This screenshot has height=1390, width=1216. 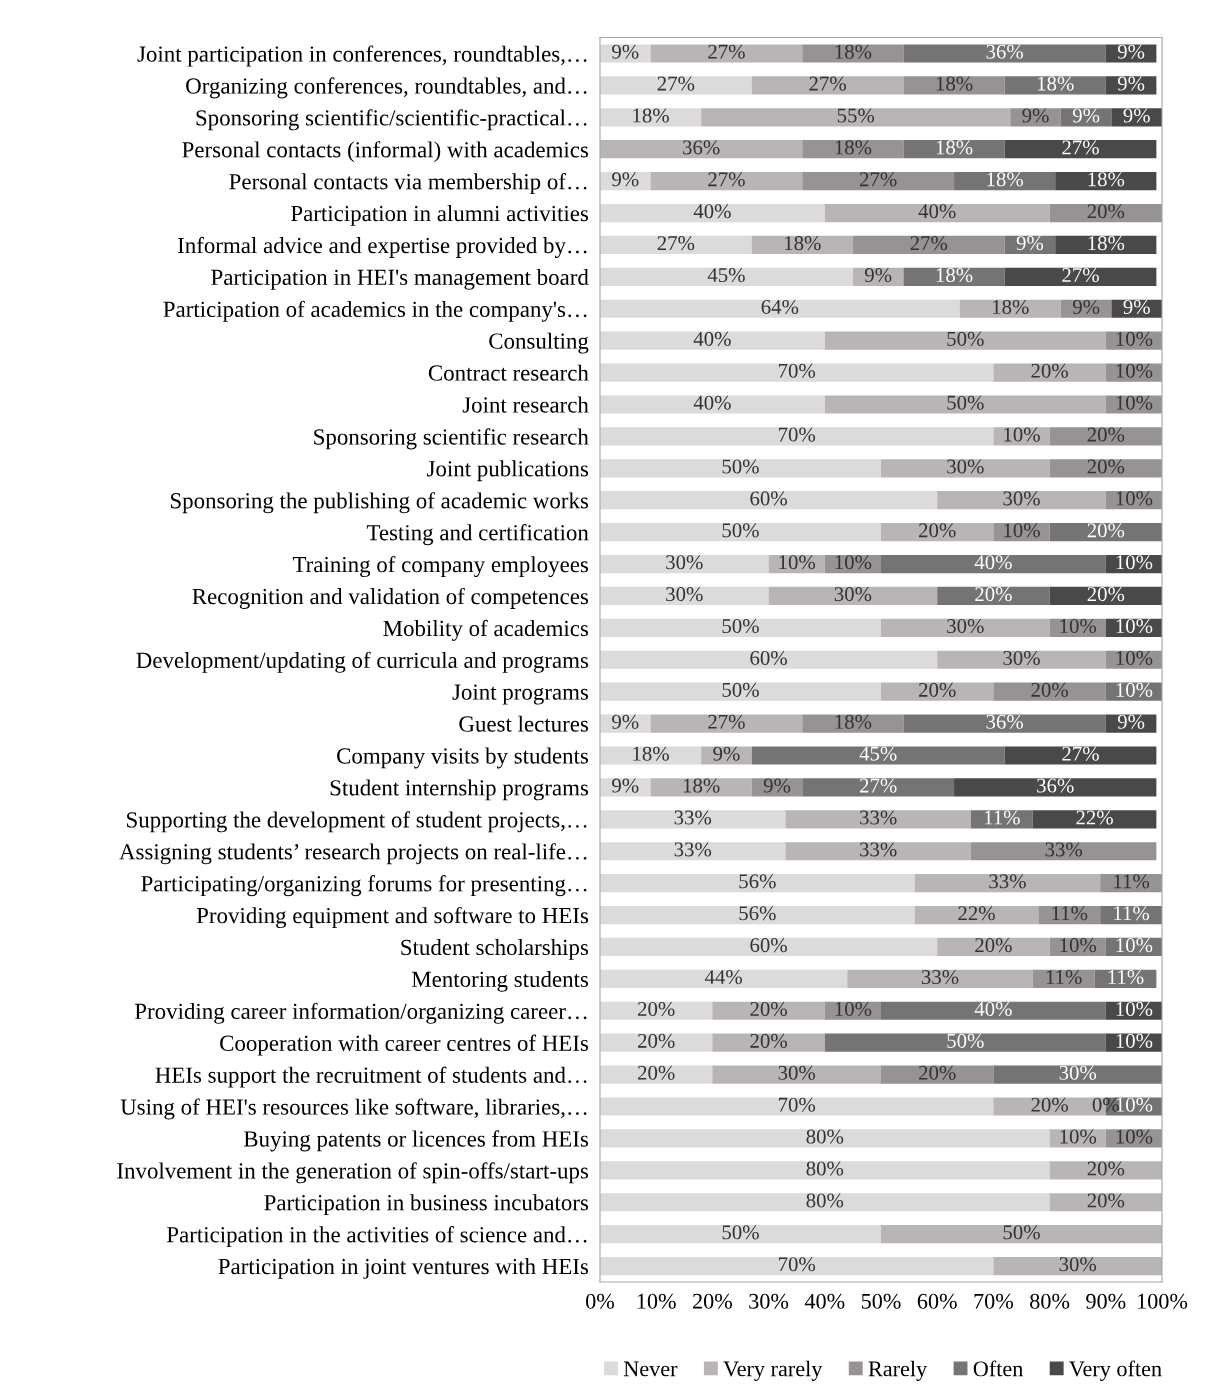 What do you see at coordinates (723, 977) in the screenshot?
I see `data-label: 44%` at bounding box center [723, 977].